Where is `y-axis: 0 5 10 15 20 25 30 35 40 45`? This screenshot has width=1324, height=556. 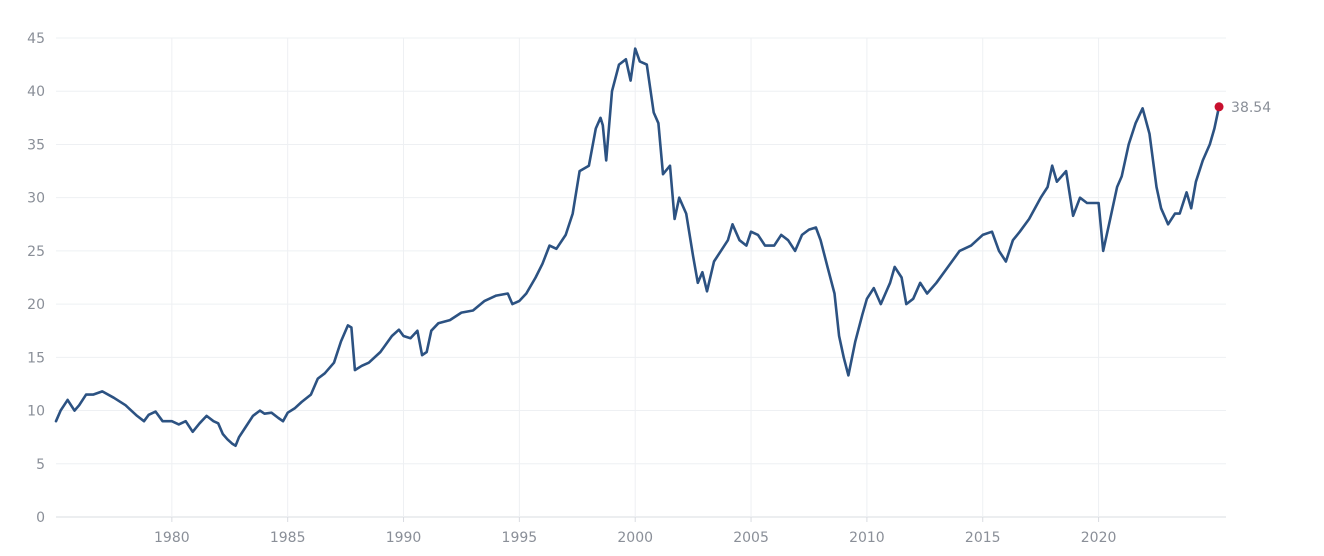
y-axis: 0 5 10 15 20 25 30 35 40 45 is located at coordinates (36, 278).